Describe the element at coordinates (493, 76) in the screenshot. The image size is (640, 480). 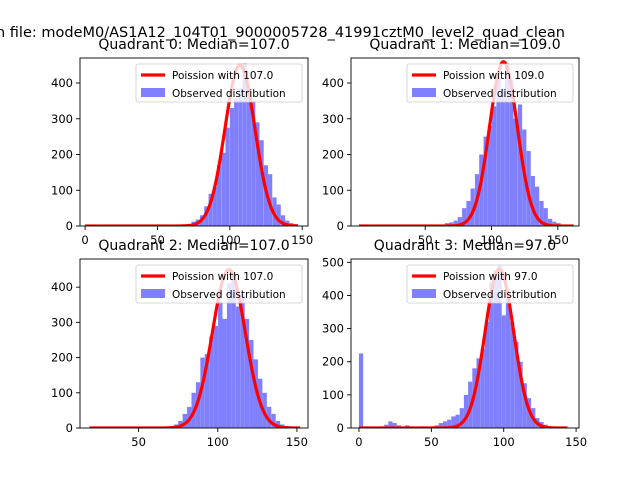
I see `legend-fit-label: Poission with 109.0` at that location.